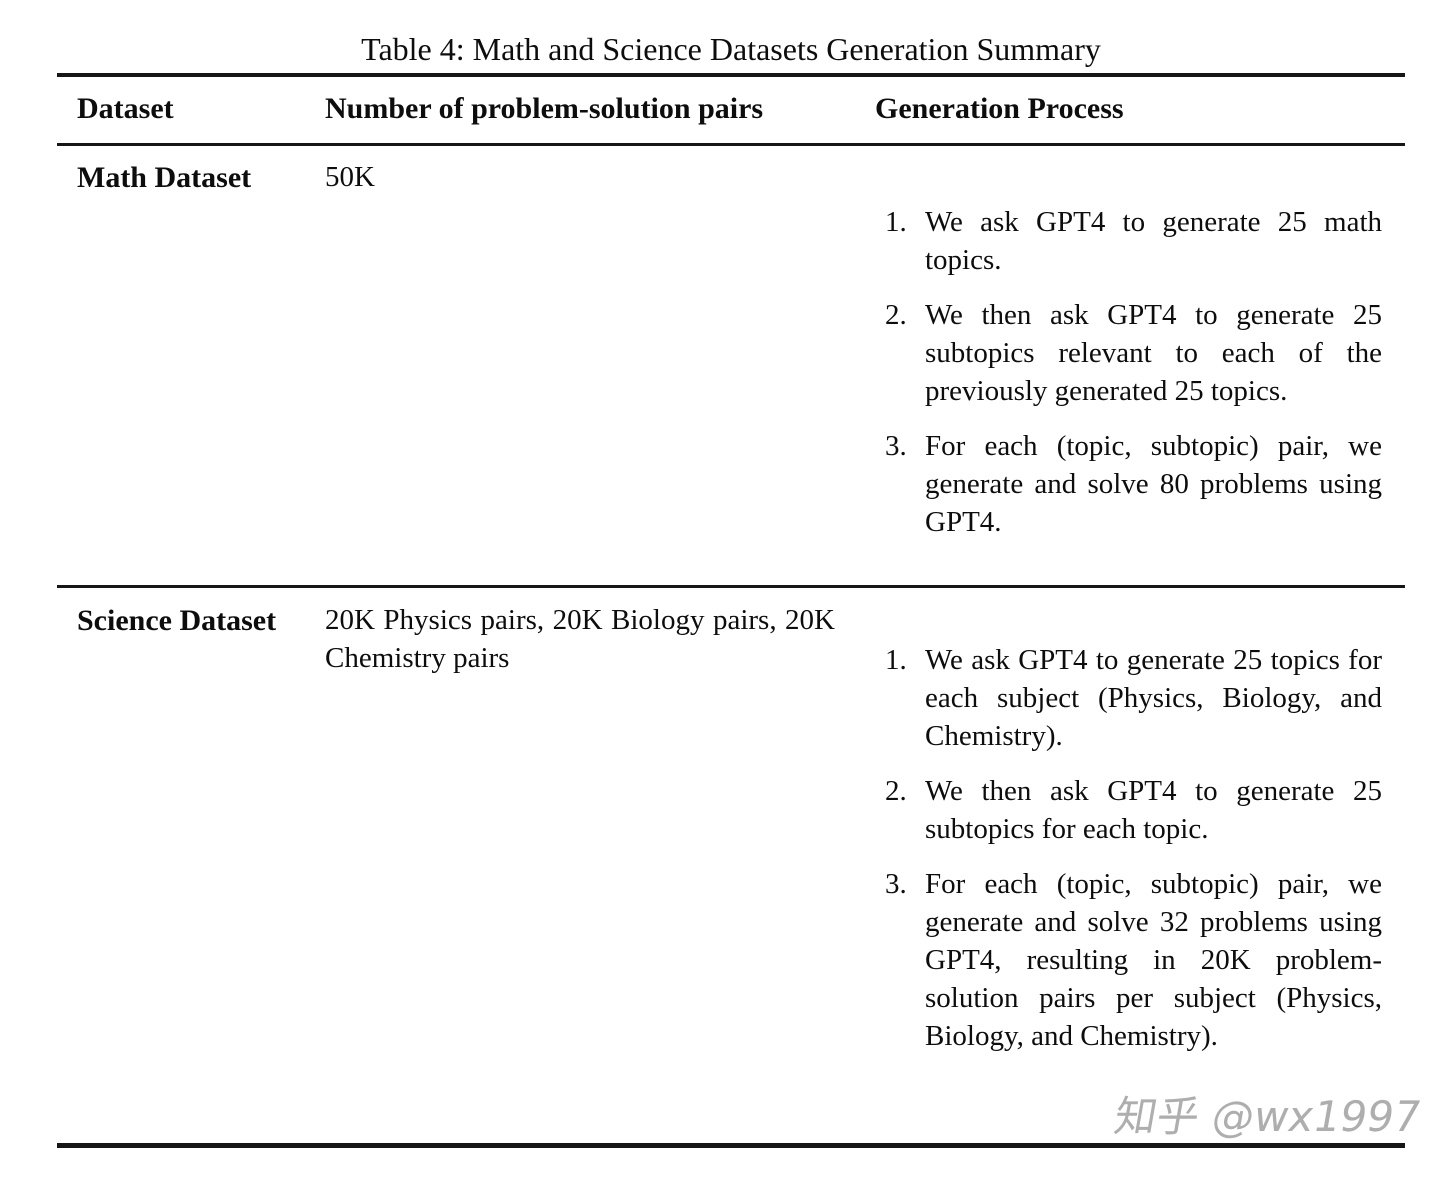 Image resolution: width=1440 pixels, height=1186 pixels. I want to click on dataset-name: Science Dataset, so click(177, 620).